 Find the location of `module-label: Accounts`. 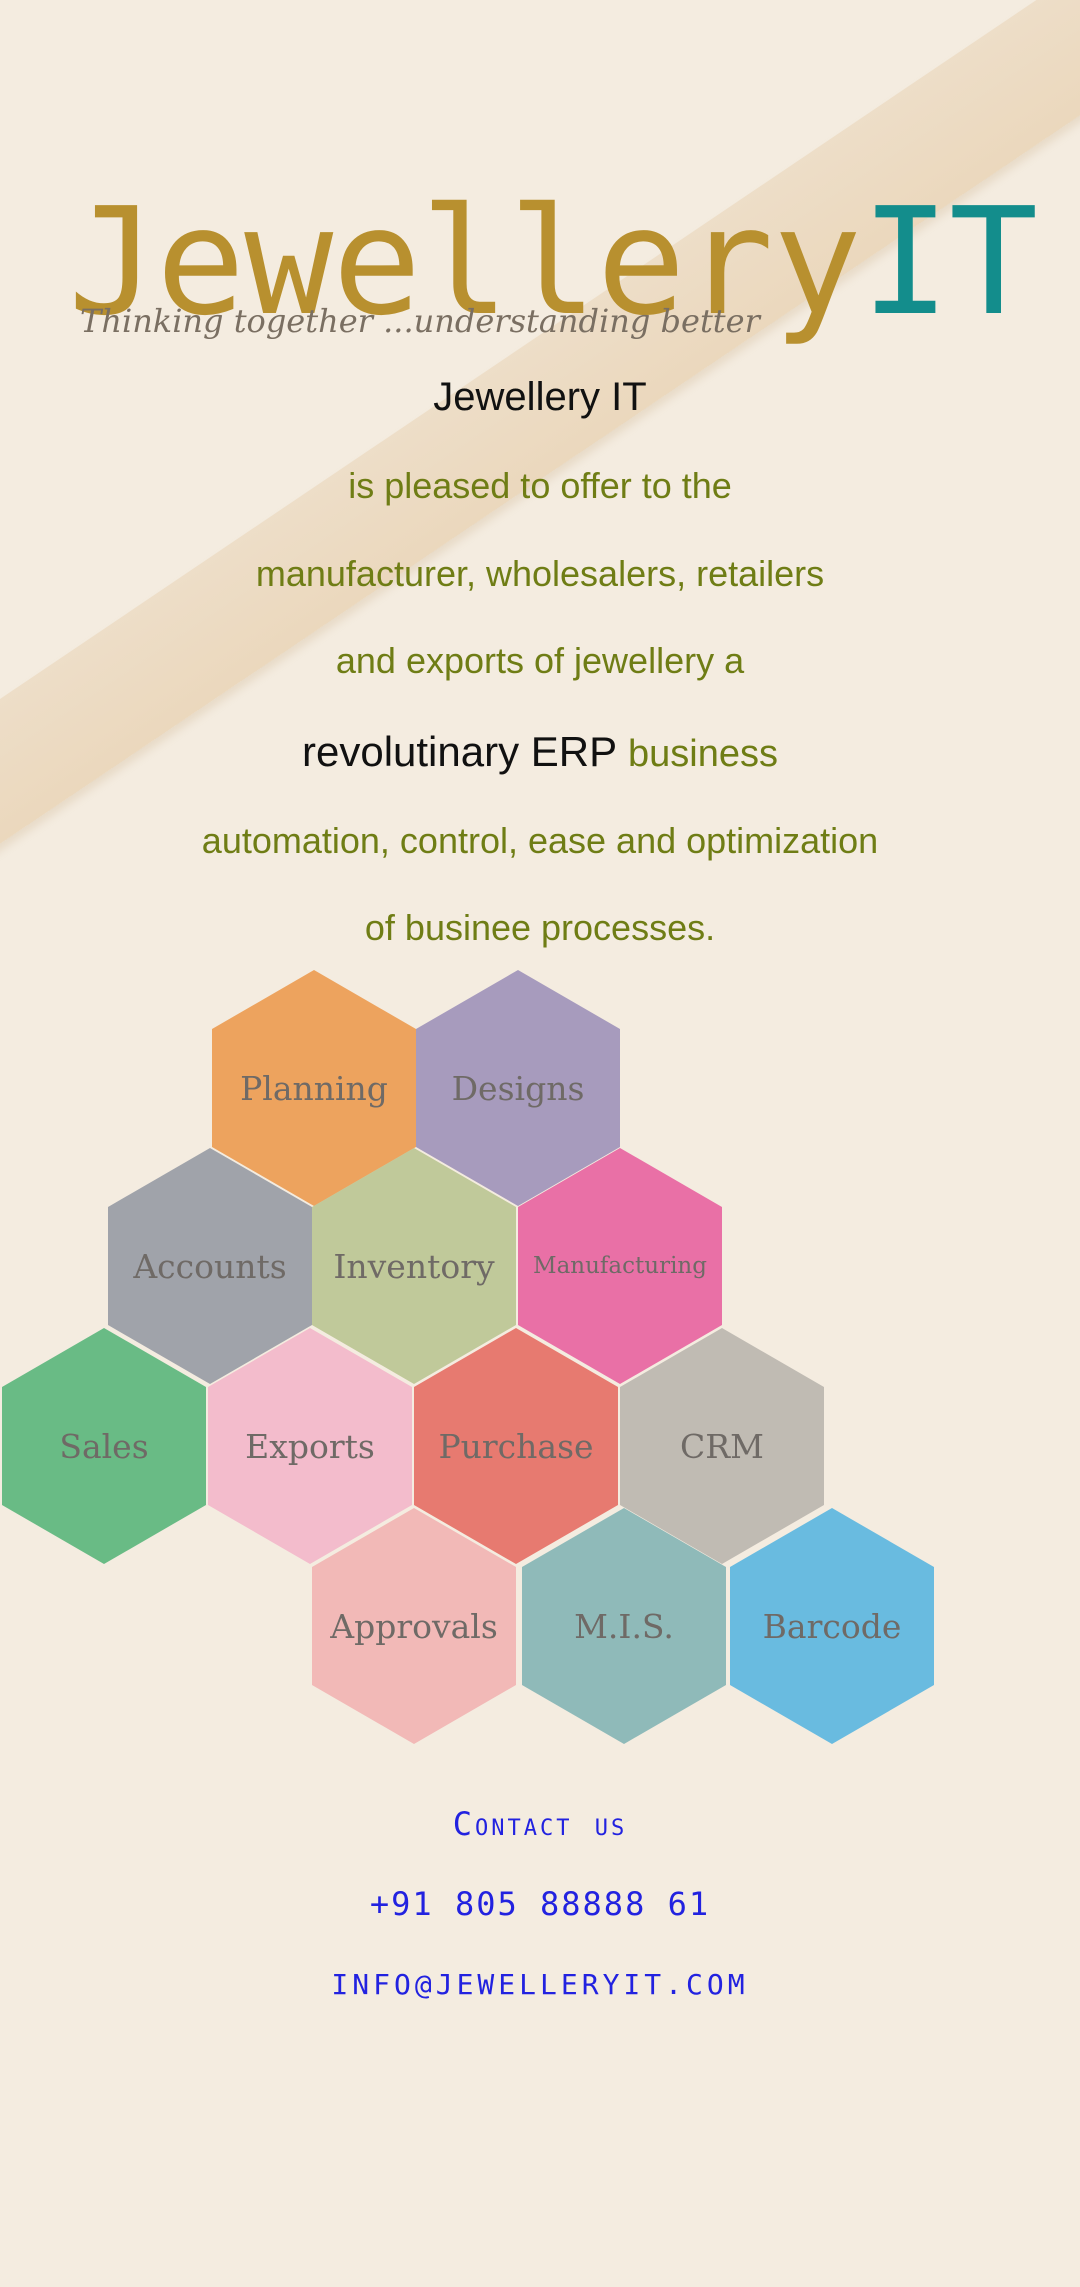

module-label: Accounts is located at coordinates (210, 1266).